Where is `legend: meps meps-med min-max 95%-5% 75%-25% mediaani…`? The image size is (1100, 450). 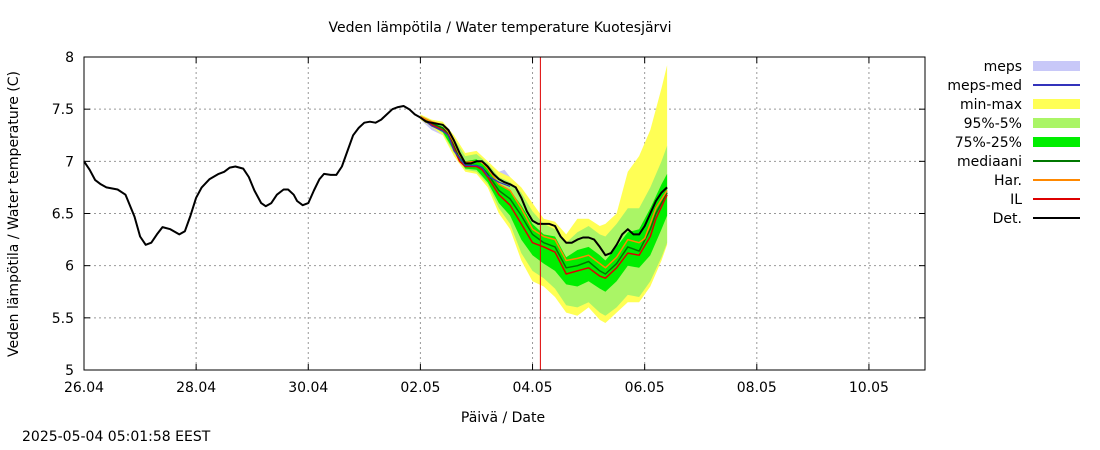 legend: meps meps-med min-max 95%-5% 75%-25% mediaani… is located at coordinates (1013, 143).